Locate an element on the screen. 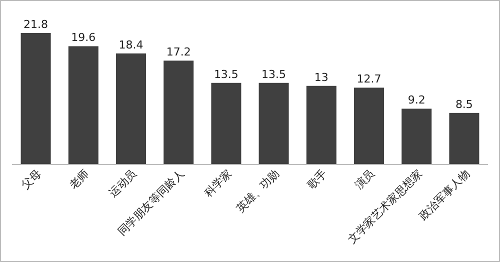 Image resolution: width=500 pixels, height=262 pixels. x-tick-label: 科学家 is located at coordinates (218, 183).